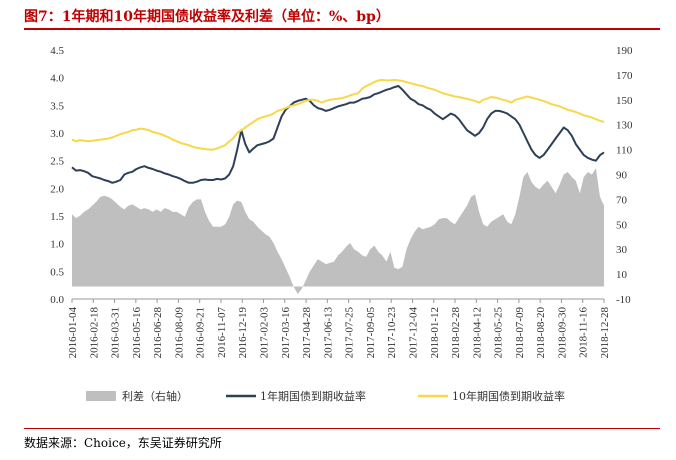 The width and height of the screenshot is (676, 460). I want to click on source-rule, so click(342, 428).